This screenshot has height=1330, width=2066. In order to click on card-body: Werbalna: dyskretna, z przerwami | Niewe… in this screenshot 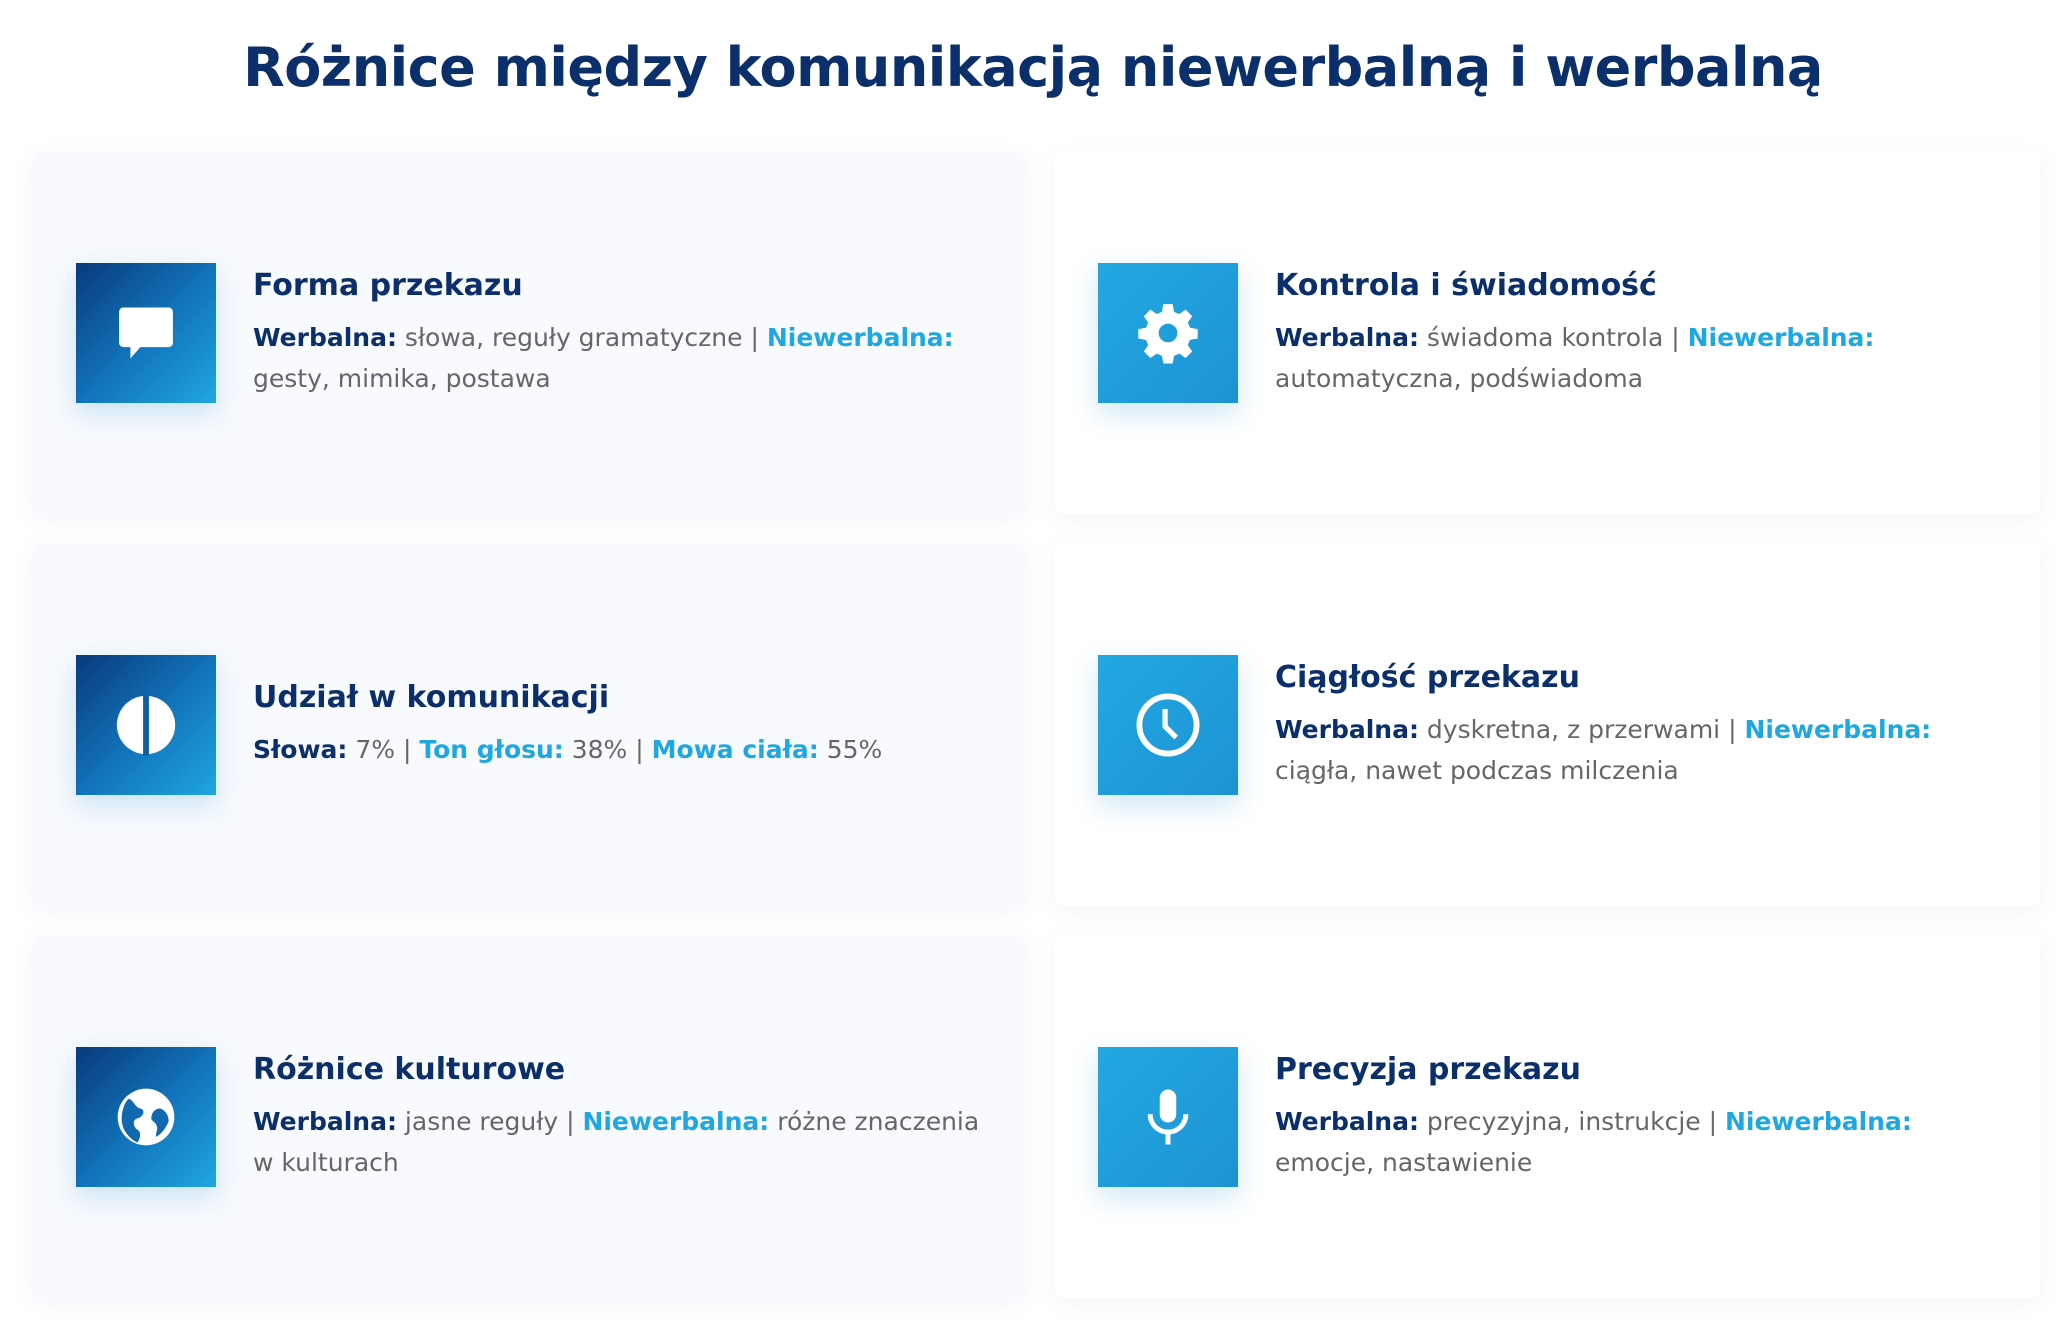, I will do `click(1645, 750)`.